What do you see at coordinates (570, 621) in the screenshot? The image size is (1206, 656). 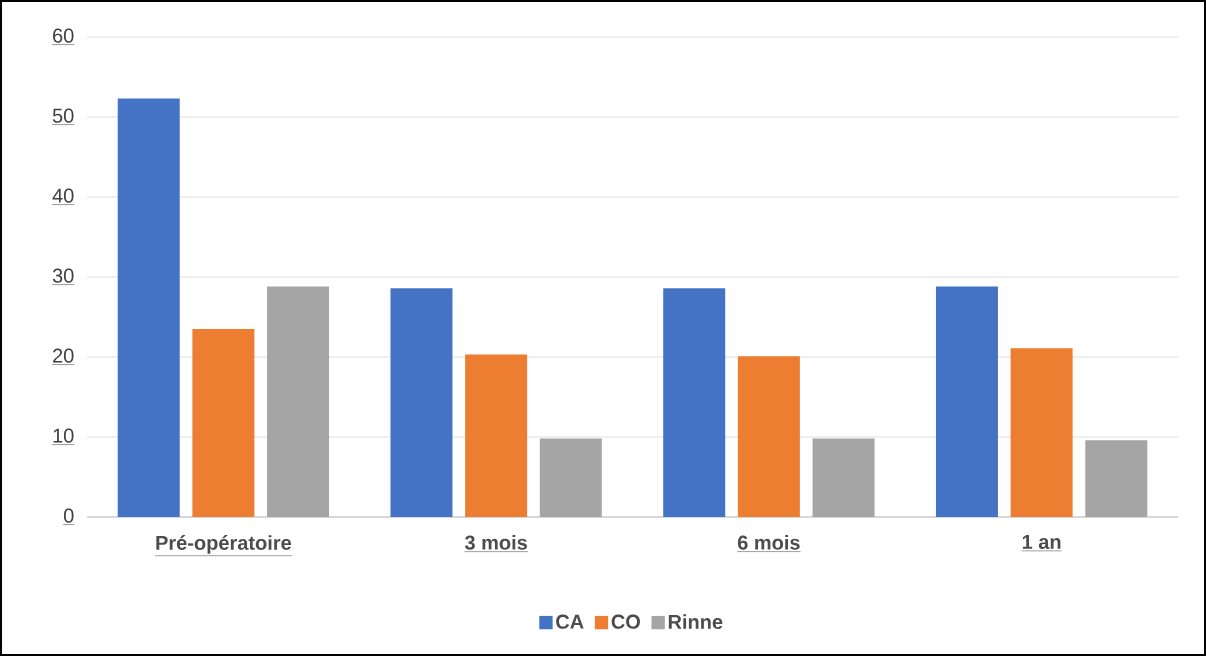 I see `legend-label: CA` at bounding box center [570, 621].